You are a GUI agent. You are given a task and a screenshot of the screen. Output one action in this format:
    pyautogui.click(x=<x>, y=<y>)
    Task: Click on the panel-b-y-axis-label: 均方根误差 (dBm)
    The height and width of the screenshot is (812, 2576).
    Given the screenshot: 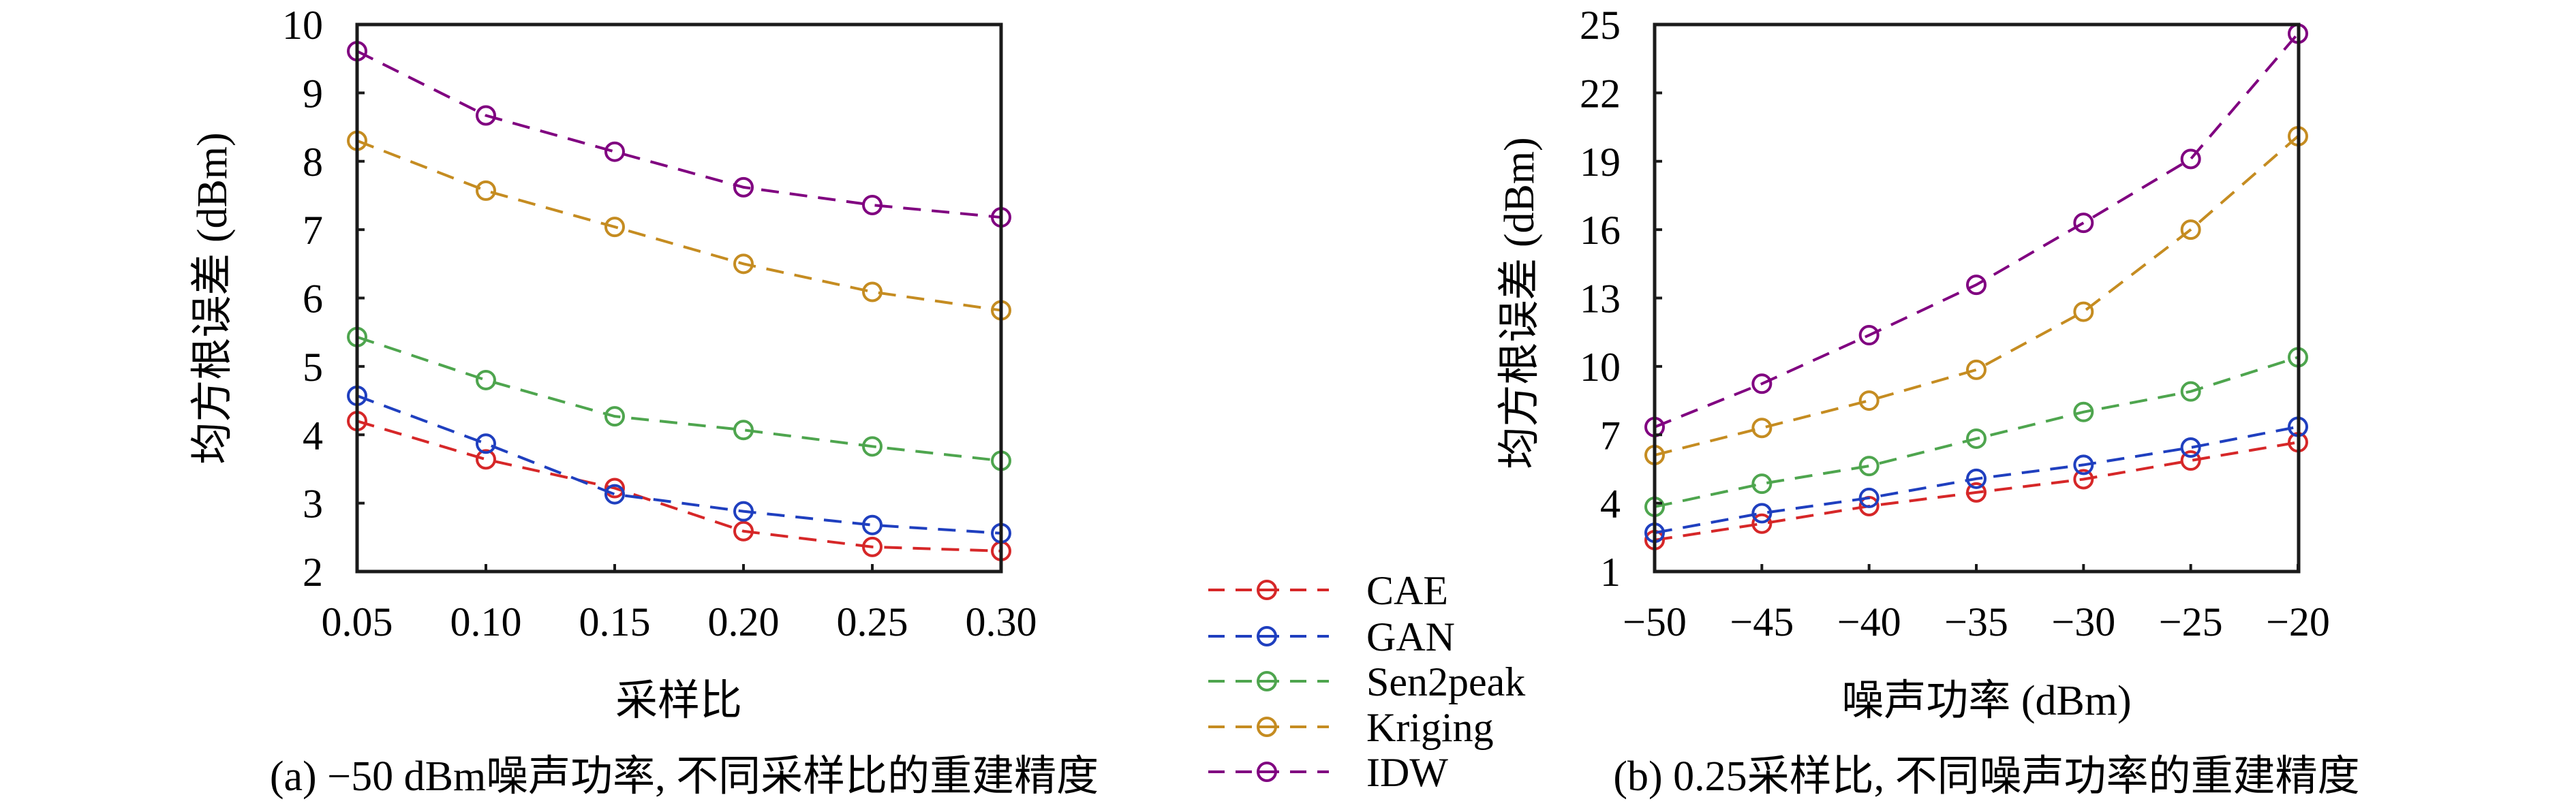 What is the action you would take?
    pyautogui.click(x=1520, y=303)
    